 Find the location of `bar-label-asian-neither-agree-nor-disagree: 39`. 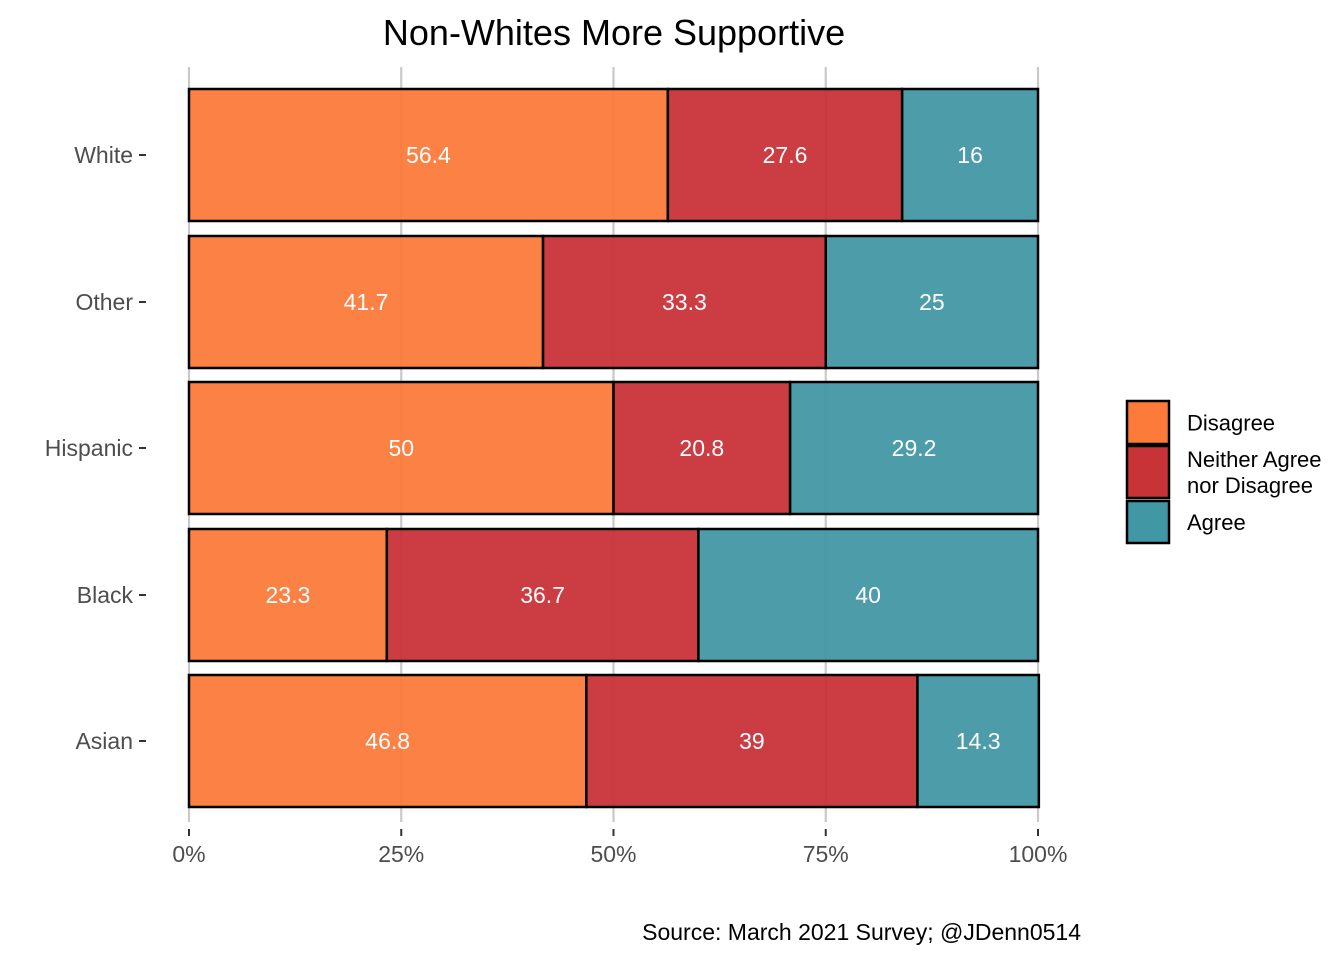

bar-label-asian-neither-agree-nor-disagree: 39 is located at coordinates (752, 741).